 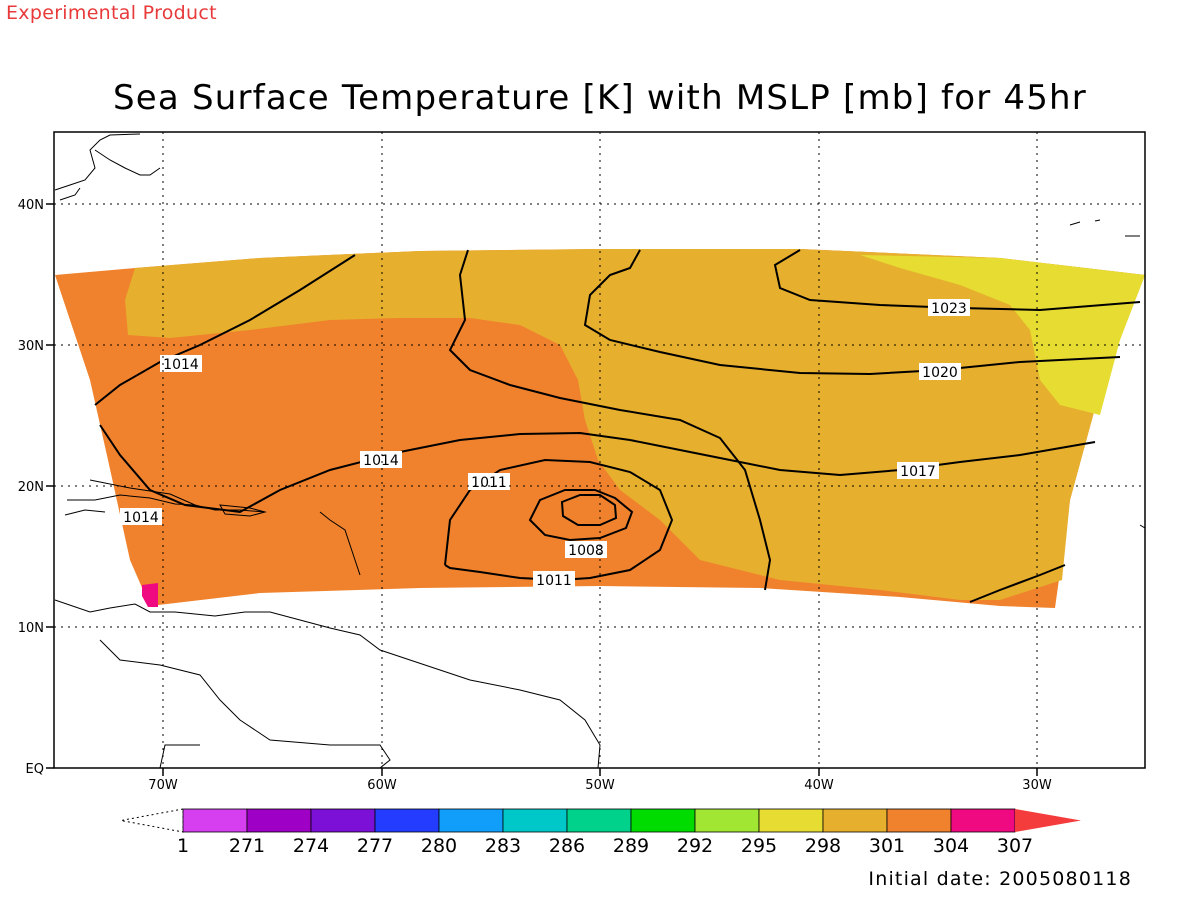 What do you see at coordinates (382, 785) in the screenshot?
I see `lon-tick-label: 60W` at bounding box center [382, 785].